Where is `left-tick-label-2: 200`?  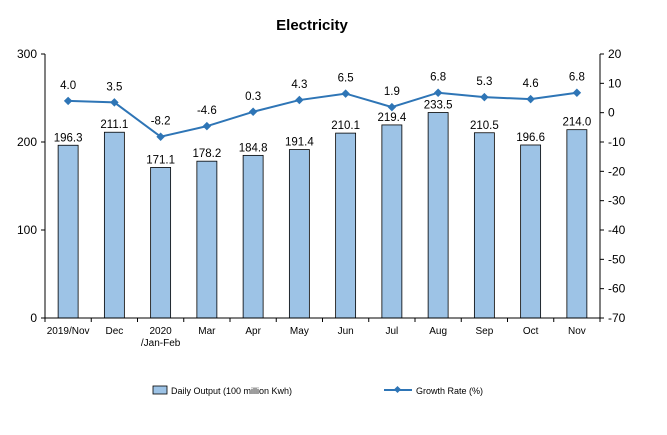 left-tick-label-2: 200 is located at coordinates (27, 142).